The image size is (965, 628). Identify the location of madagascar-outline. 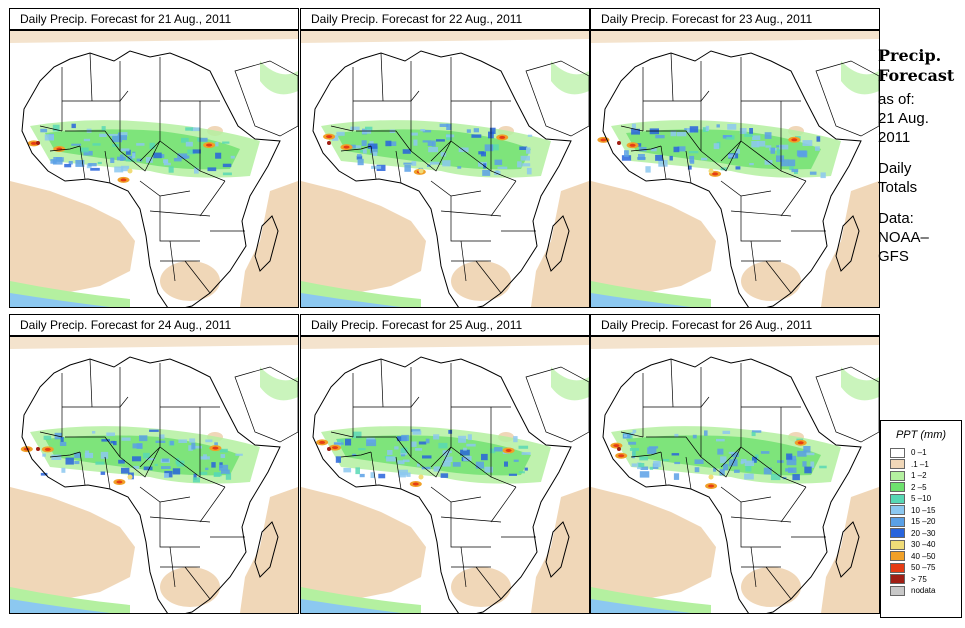
(847, 243).